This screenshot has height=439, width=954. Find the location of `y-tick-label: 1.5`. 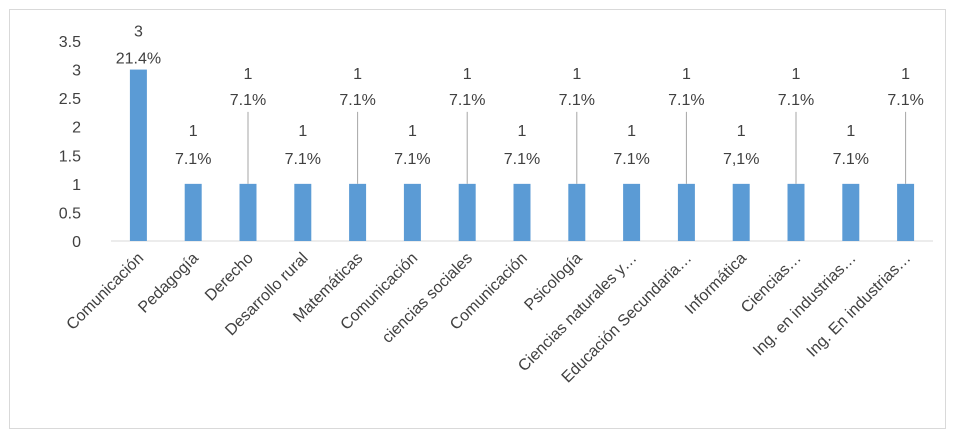

y-tick-label: 1.5 is located at coordinates (70, 156).